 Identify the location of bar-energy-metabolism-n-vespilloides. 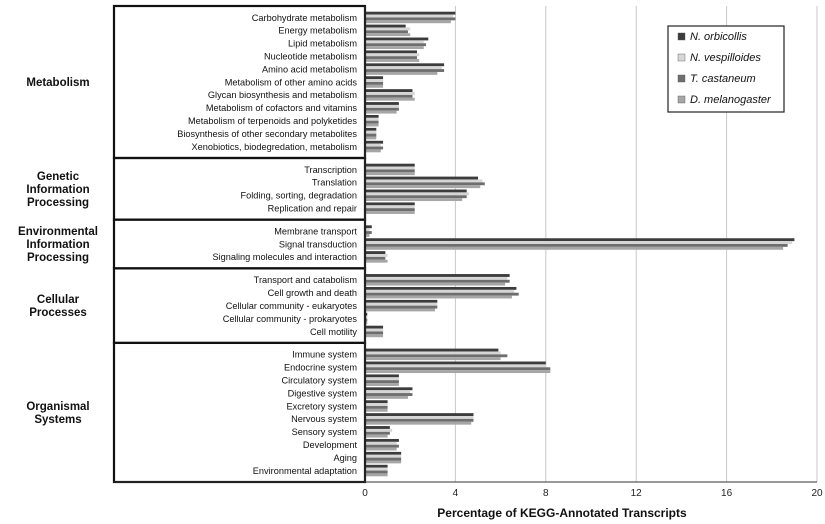
(388, 29).